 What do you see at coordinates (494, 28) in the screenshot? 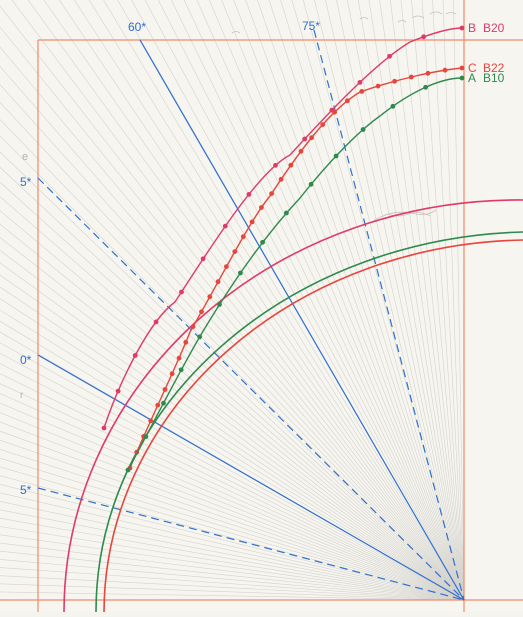
I see `curve-name-b20: B20` at bounding box center [494, 28].